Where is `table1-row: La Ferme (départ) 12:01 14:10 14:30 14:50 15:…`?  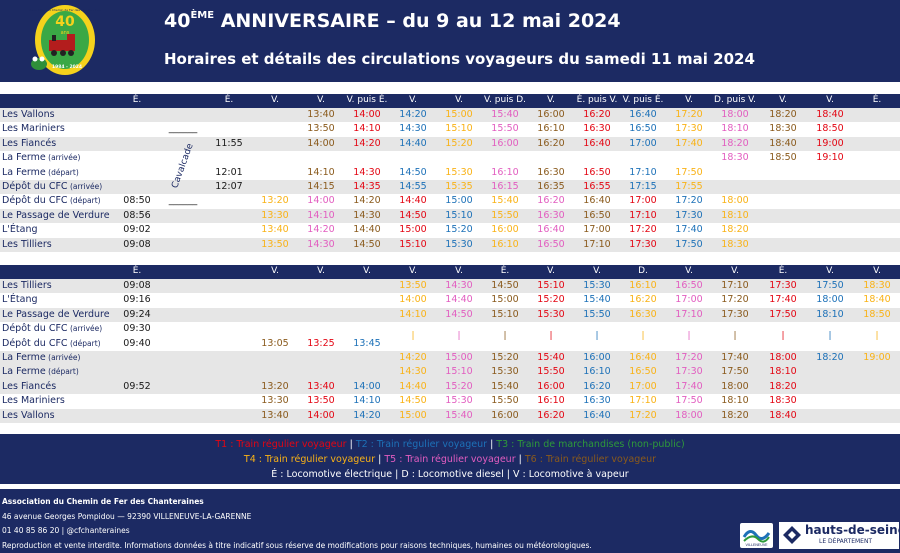 table1-row: La Ferme (départ) 12:01 14:10 14:30 14:50 15:… is located at coordinates (450, 173).